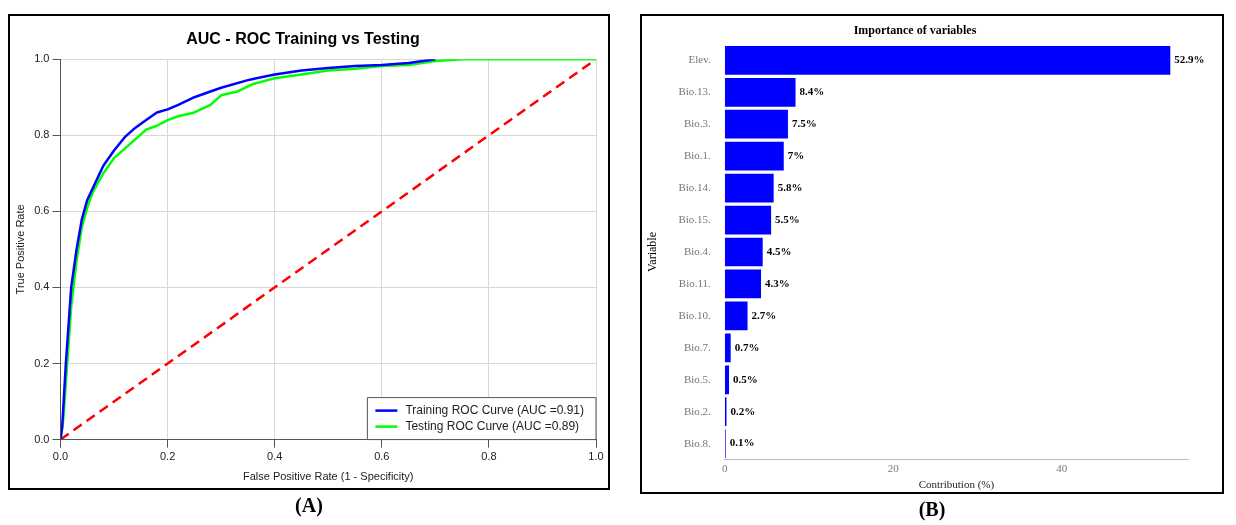 This screenshot has height=525, width=1236. What do you see at coordinates (915, 30) in the screenshot?
I see `chart-title: Importance of variables` at bounding box center [915, 30].